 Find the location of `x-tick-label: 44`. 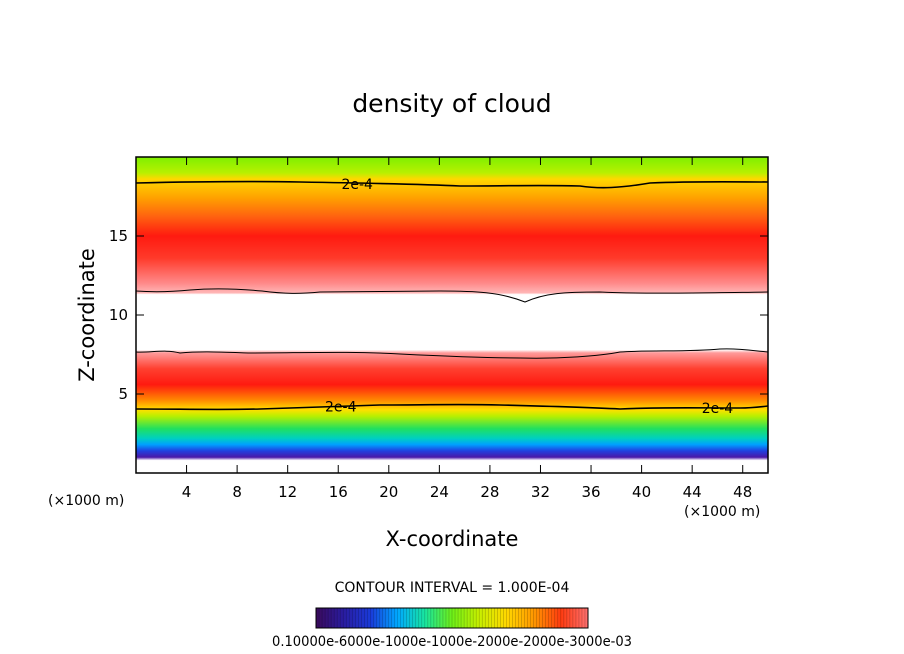

x-tick-label: 44 is located at coordinates (692, 492).